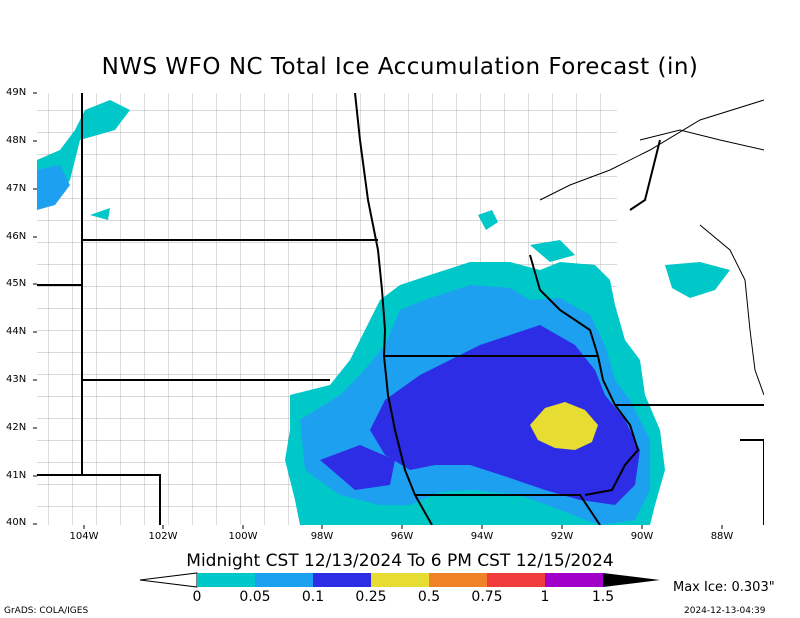 The width and height of the screenshot is (800, 618). I want to click on lon-label: 98W, so click(322, 536).